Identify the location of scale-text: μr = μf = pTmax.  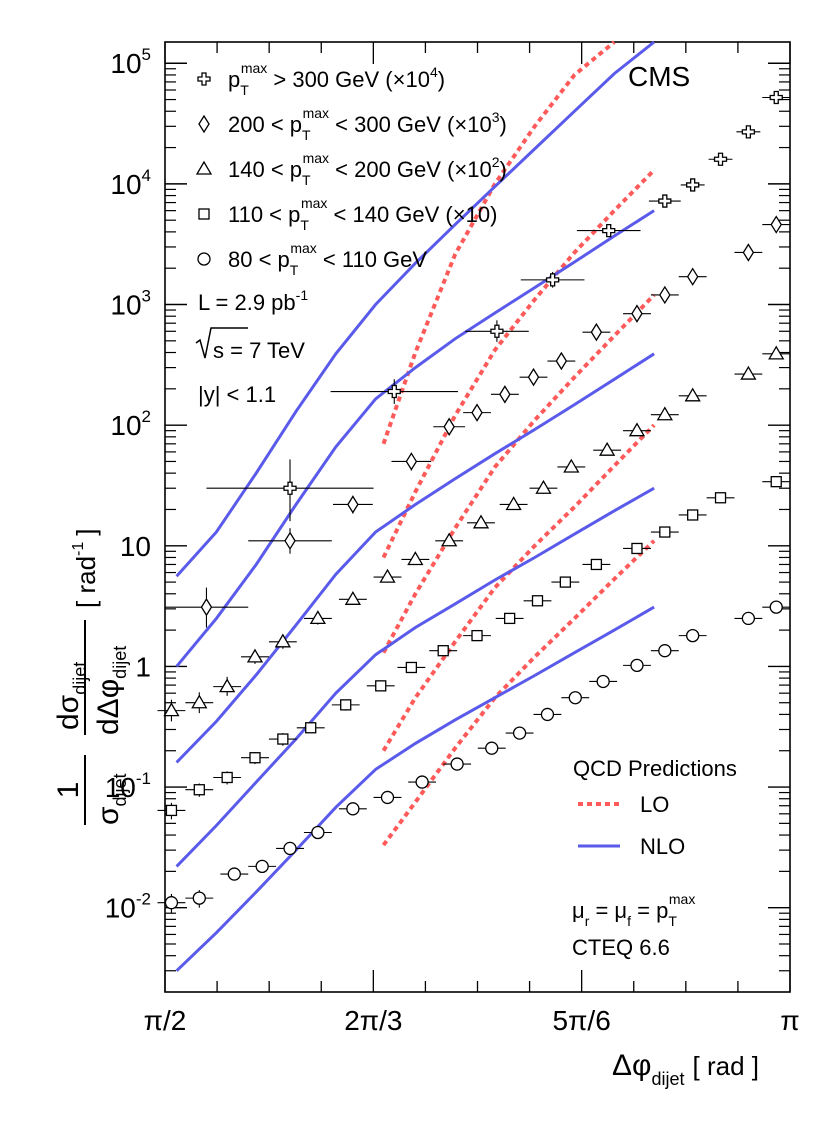
(633, 910).